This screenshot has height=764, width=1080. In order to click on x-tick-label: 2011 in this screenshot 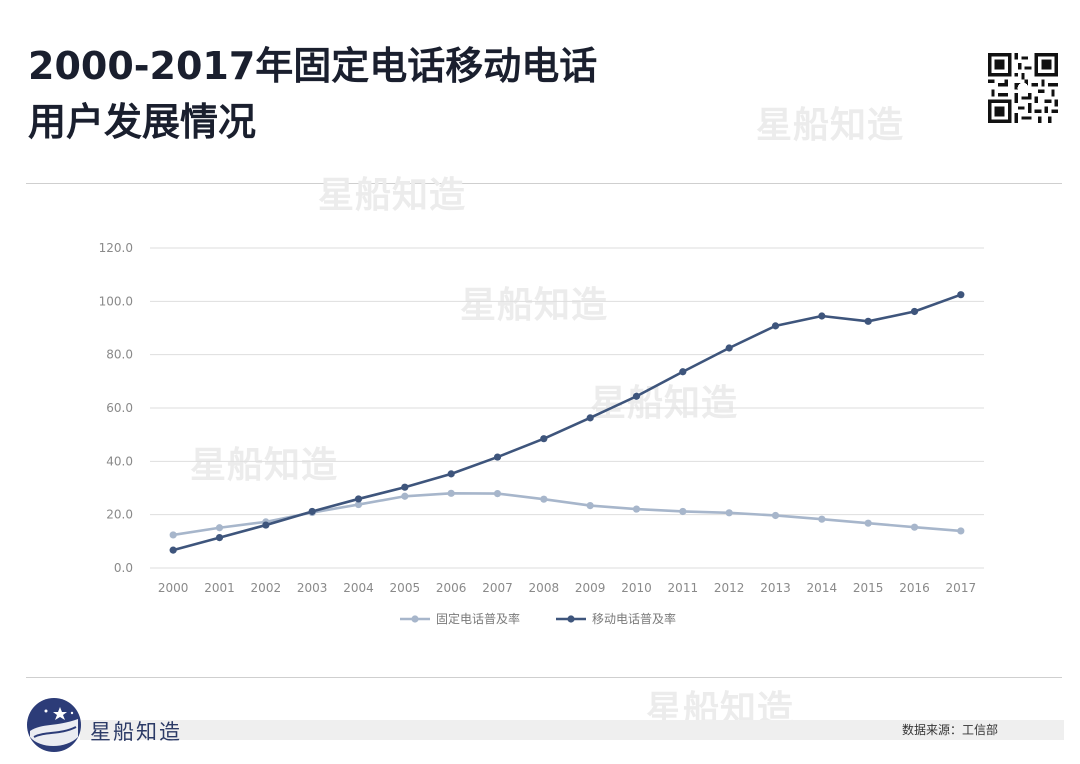, I will do `click(683, 588)`.